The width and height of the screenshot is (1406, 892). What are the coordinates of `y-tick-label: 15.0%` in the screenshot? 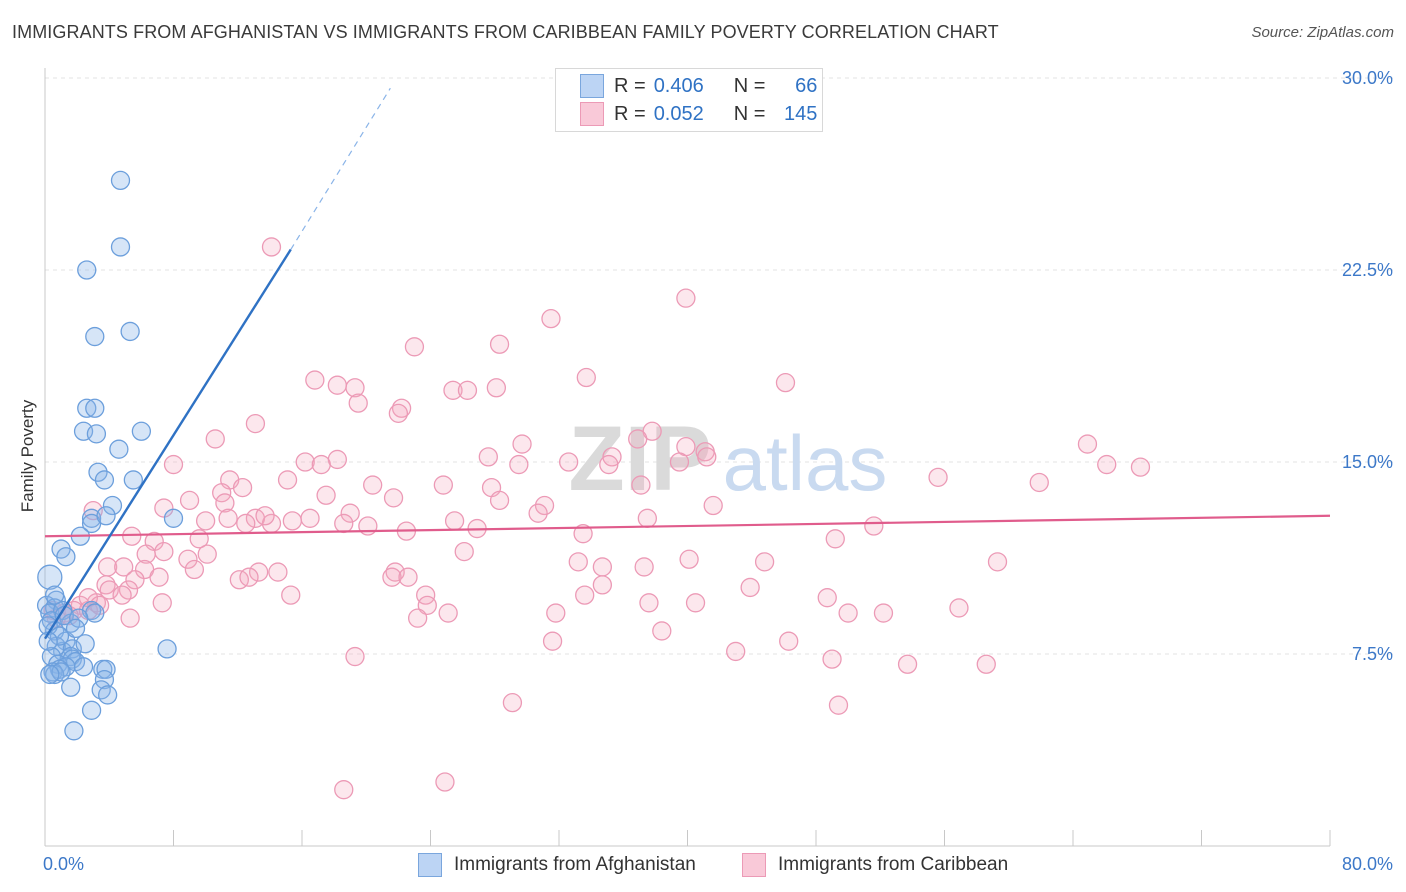 It's located at (1367, 462).